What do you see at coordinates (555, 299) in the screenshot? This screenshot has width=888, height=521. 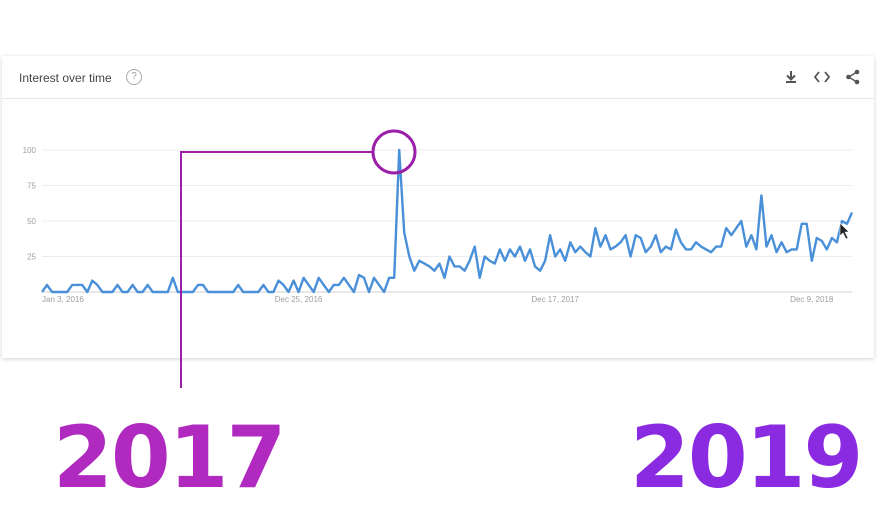 I see `x-tick-label: Dec 17, 2017` at bounding box center [555, 299].